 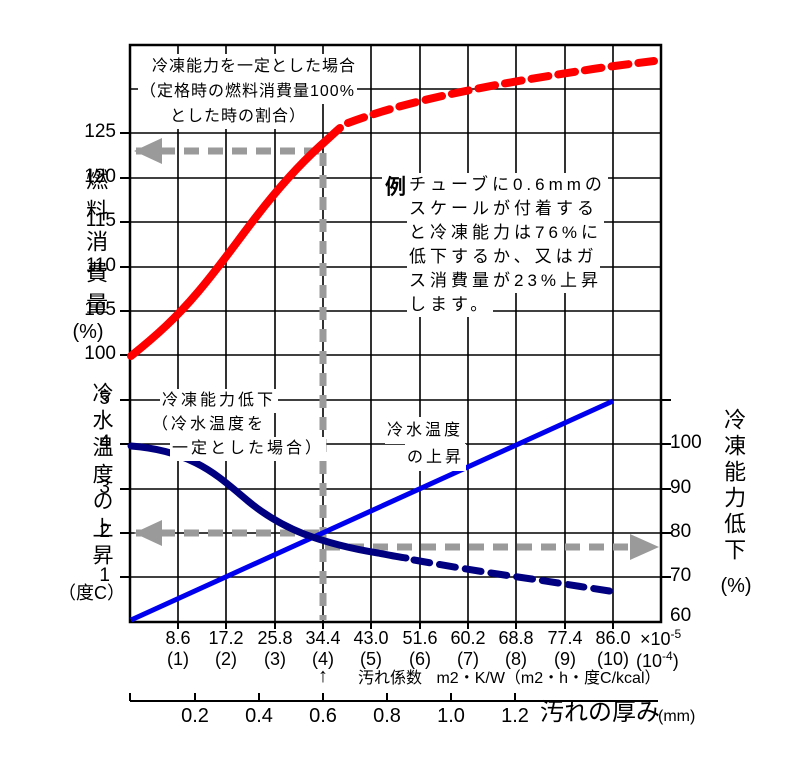 What do you see at coordinates (100, 265) in the screenshot?
I see `fuel-tick-110: 110` at bounding box center [100, 265].